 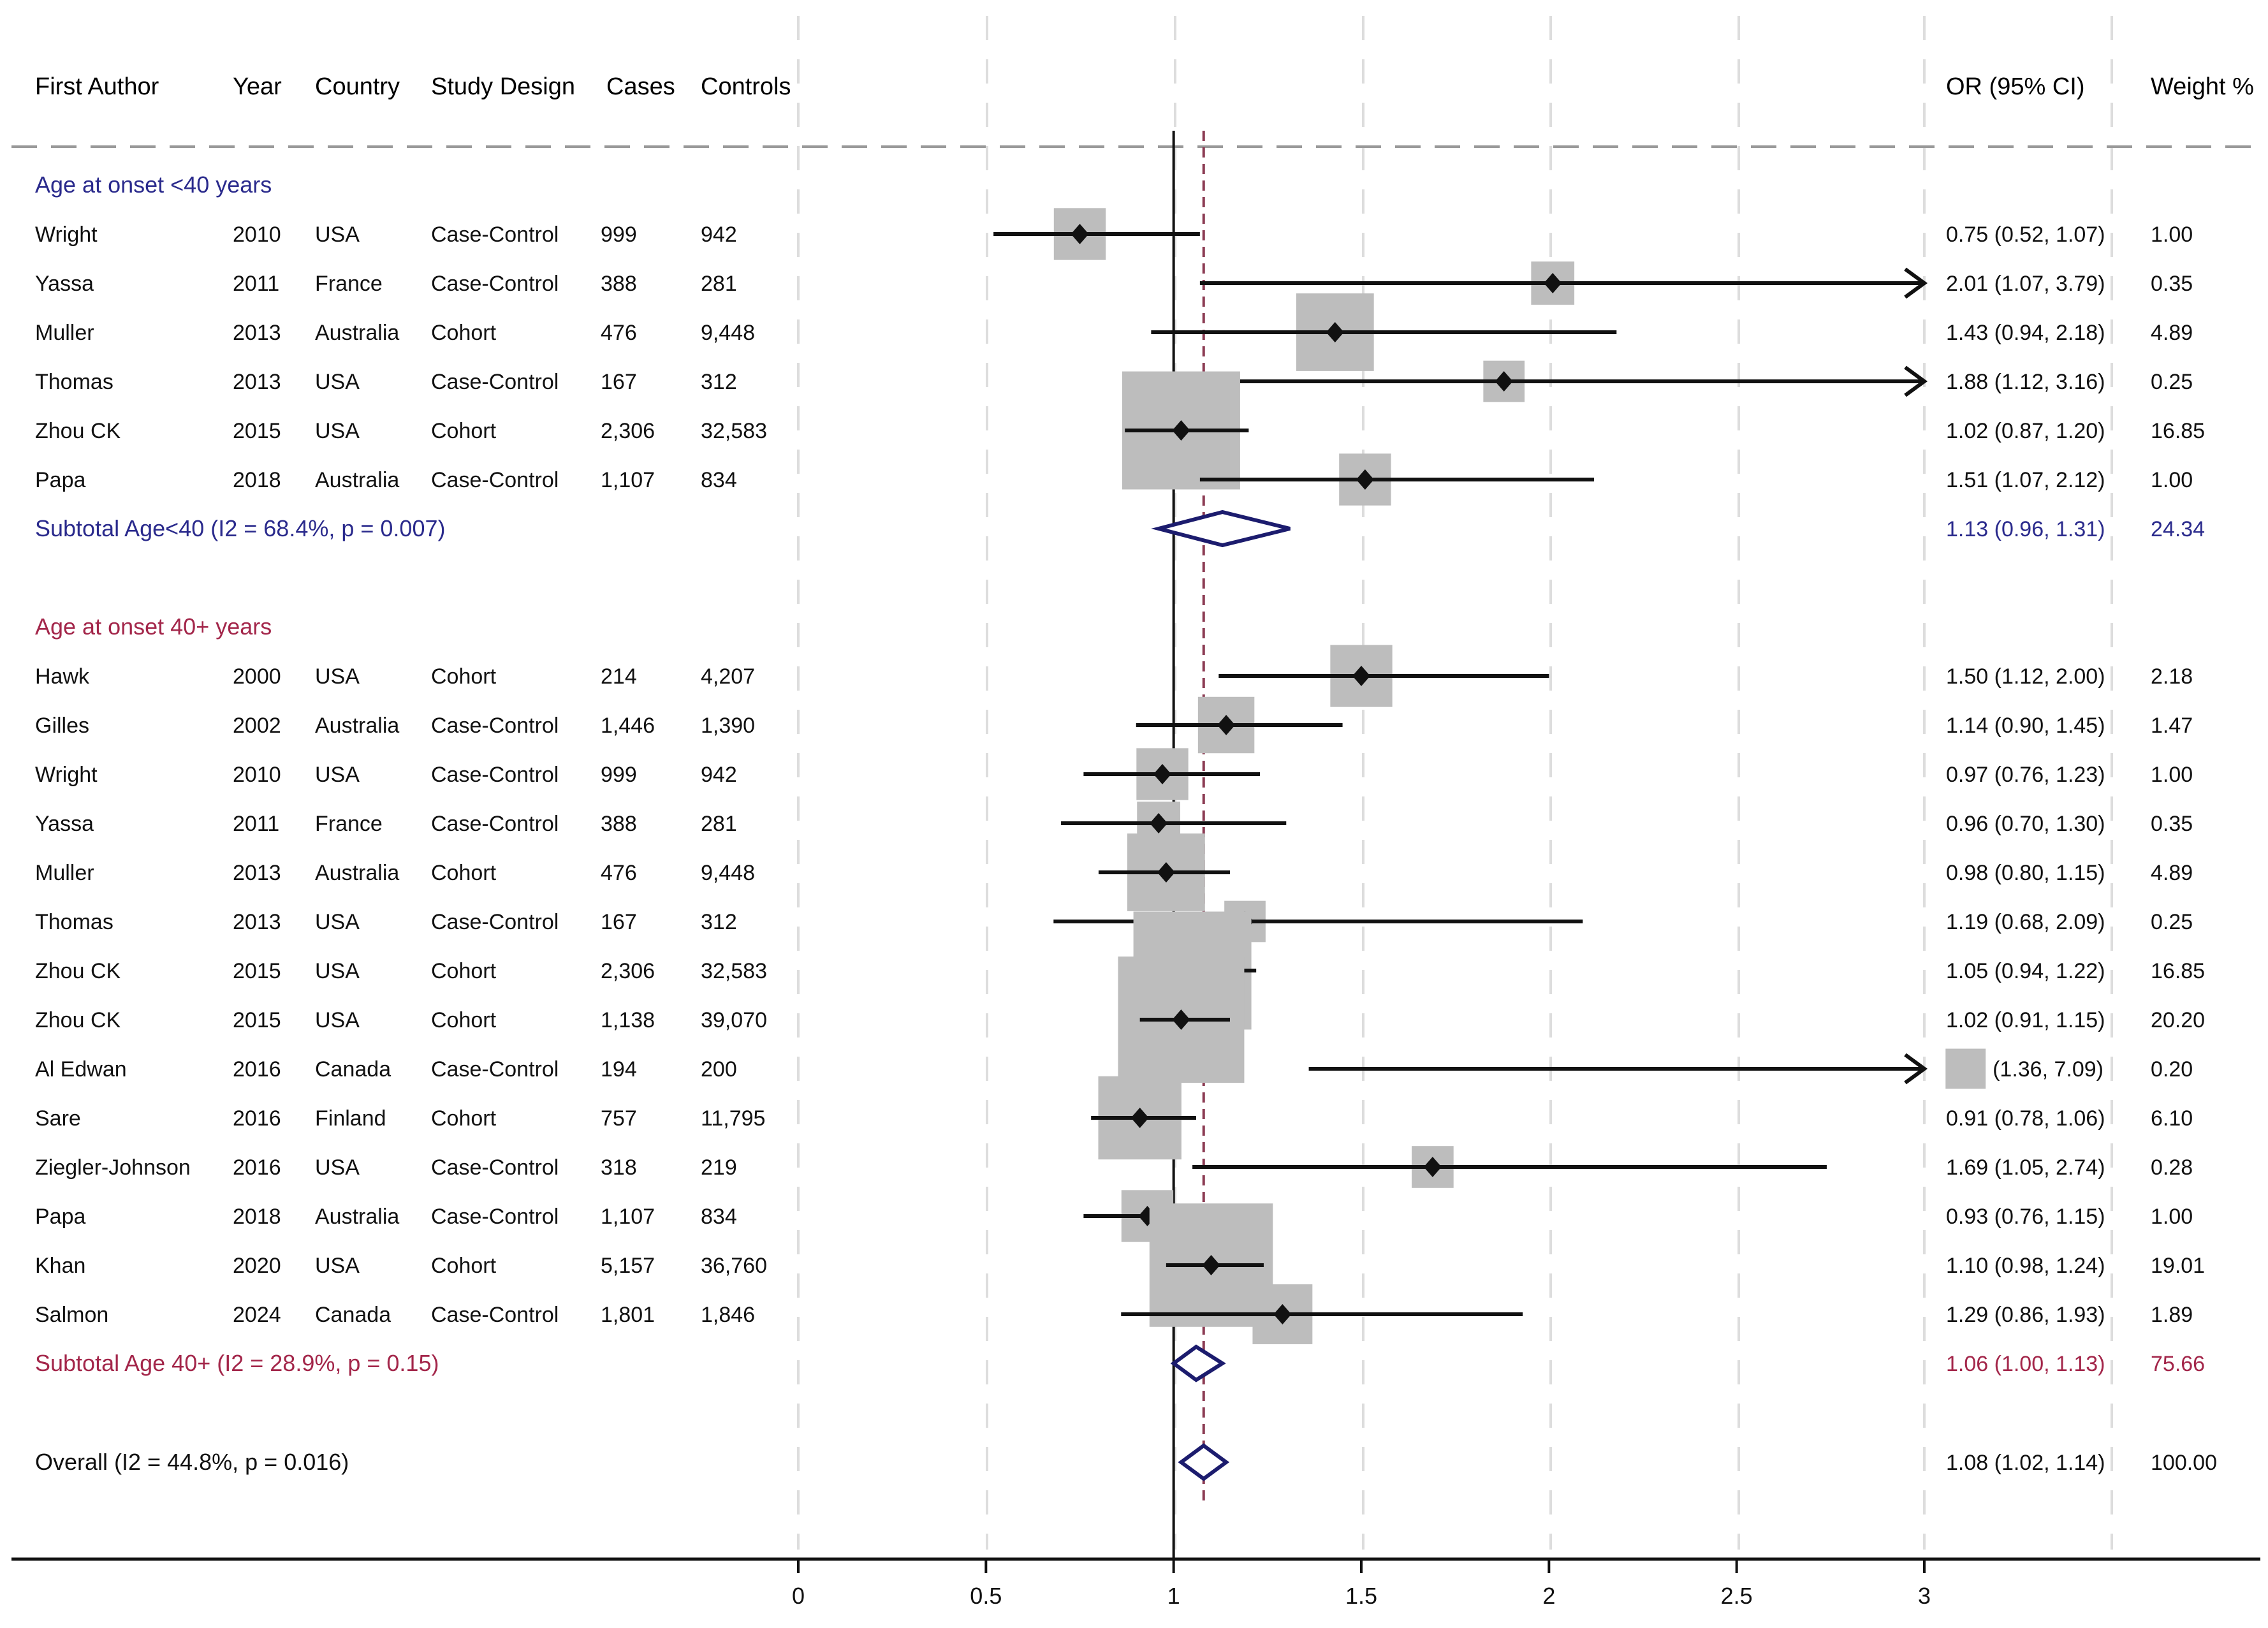 What do you see at coordinates (619, 1118) in the screenshot?
I see `study-cases: 757` at bounding box center [619, 1118].